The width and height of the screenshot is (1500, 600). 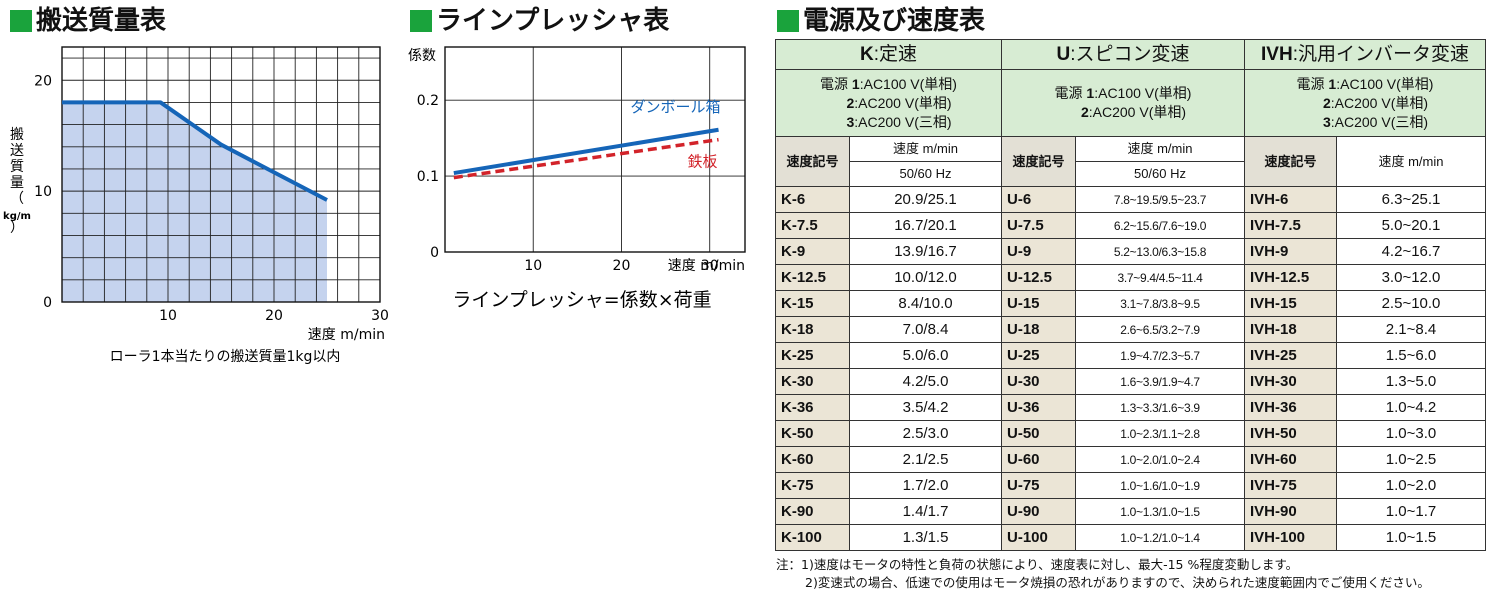 I want to click on speed-code-cell: U-12.5, so click(x=1038, y=277).